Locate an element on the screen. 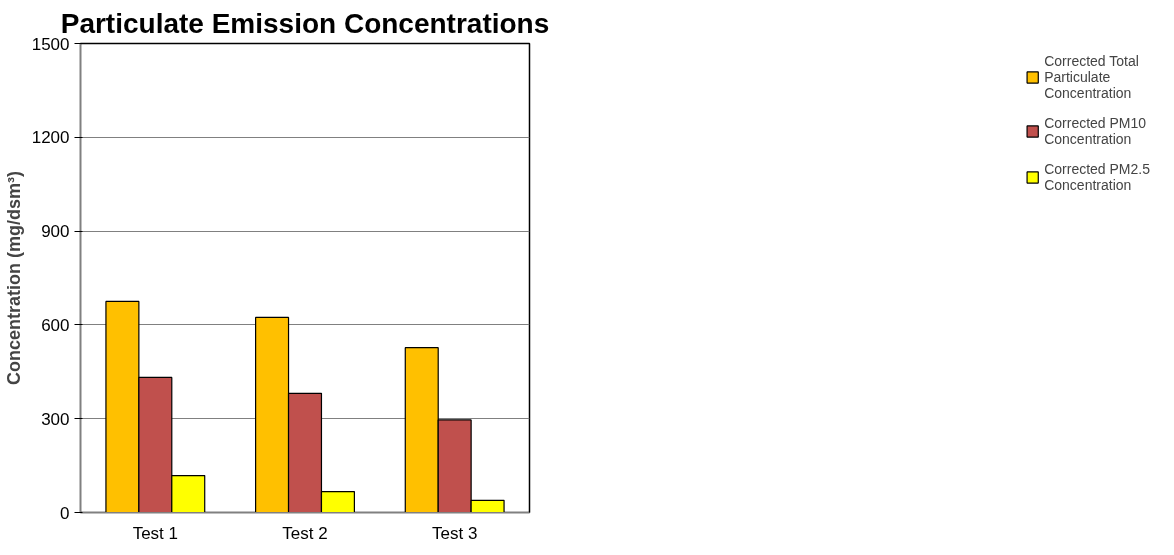 This screenshot has width=1174, height=555. legend-label: Corrected Total Particulate Concentration is located at coordinates (1091, 77).